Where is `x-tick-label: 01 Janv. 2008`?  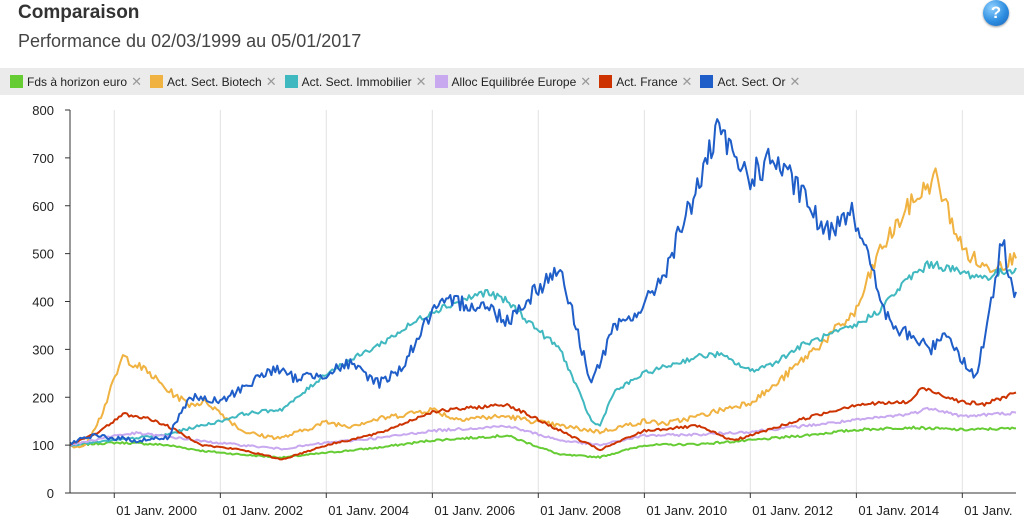 x-tick-label: 01 Janv. 2008 is located at coordinates (580, 510).